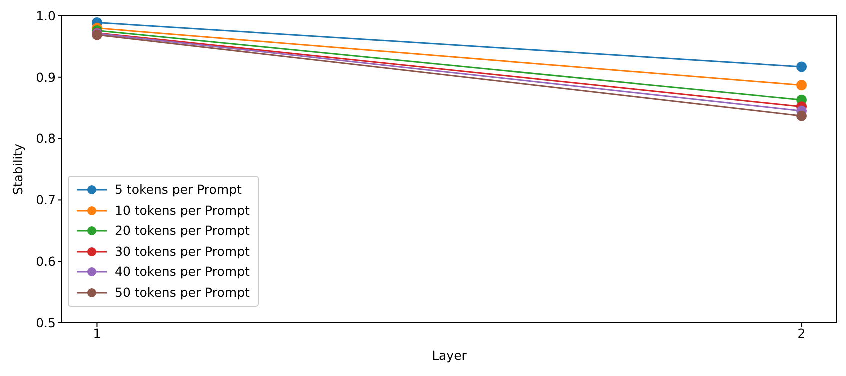 Image resolution: width=846 pixels, height=376 pixels. I want to click on y-tick-label: 0.6, so click(46, 262).